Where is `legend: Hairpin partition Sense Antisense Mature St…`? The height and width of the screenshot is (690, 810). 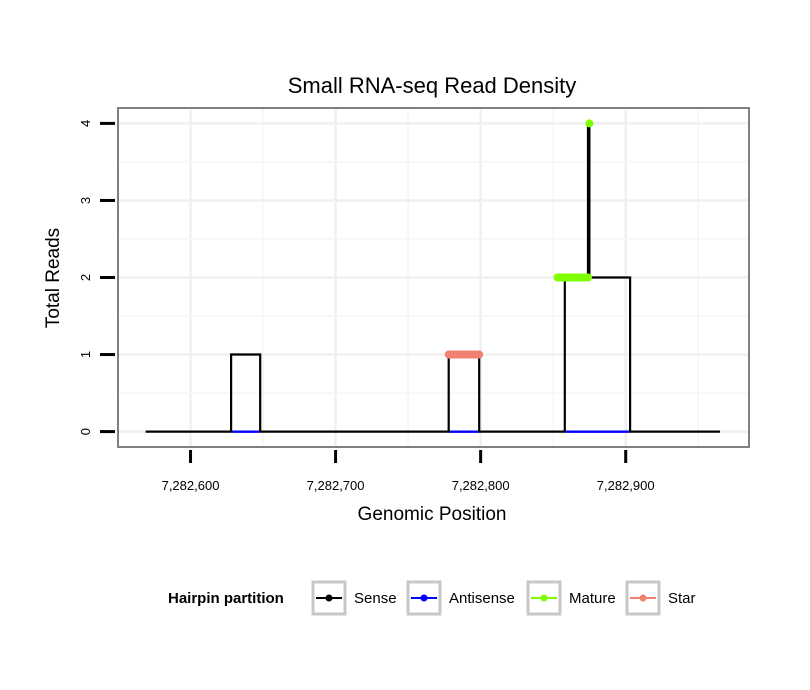 legend: Hairpin partition Sense Antisense Mature St… is located at coordinates (432, 598).